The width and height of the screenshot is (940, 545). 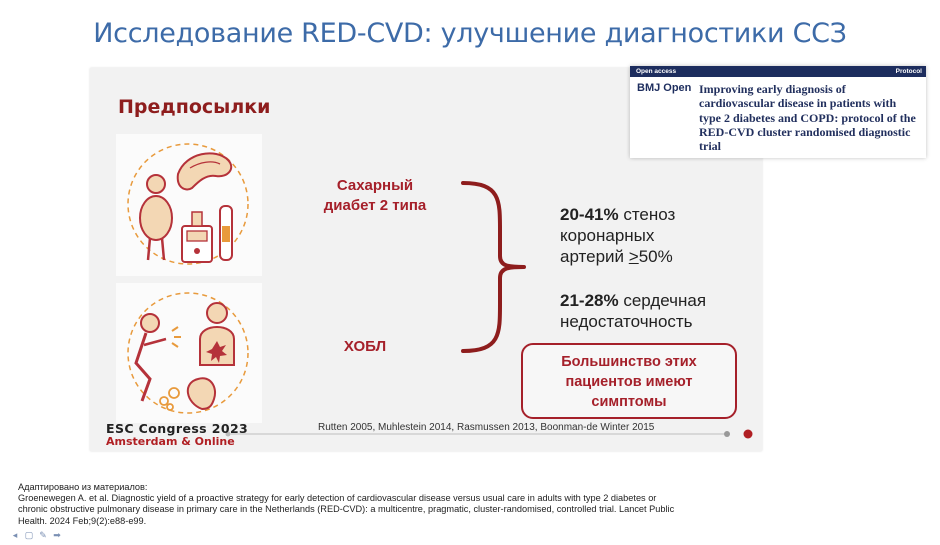 What do you see at coordinates (660, 311) in the screenshot?
I see `stat-heart-failure: 21-28% сердечная недостаточность` at bounding box center [660, 311].